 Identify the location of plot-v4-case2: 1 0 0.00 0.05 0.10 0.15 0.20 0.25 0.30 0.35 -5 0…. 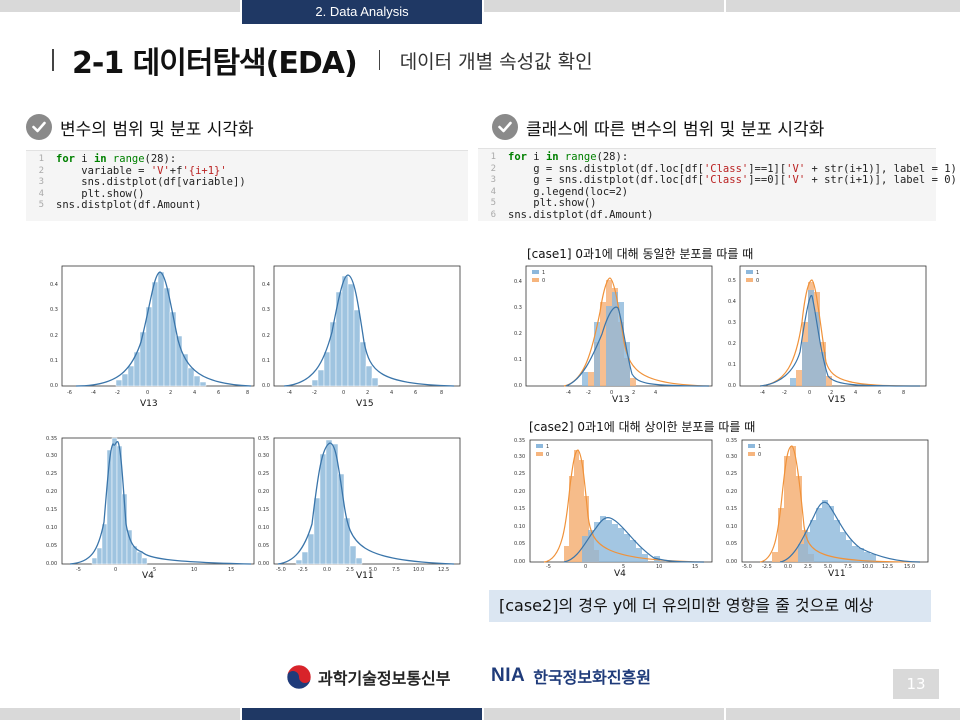
(610, 506).